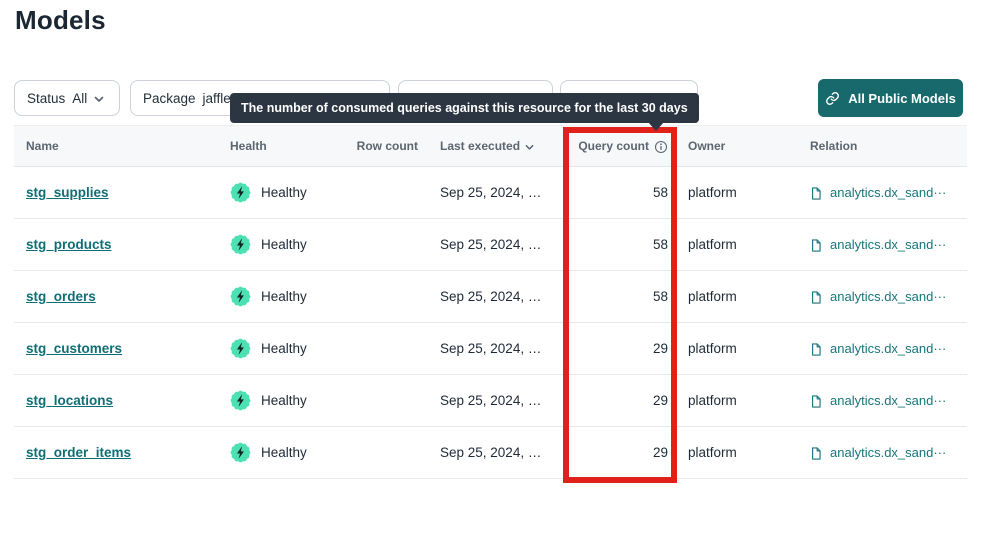 Image resolution: width=989 pixels, height=536 pixels. Describe the element at coordinates (707, 146) in the screenshot. I see `col-header-owner: Owner` at that location.